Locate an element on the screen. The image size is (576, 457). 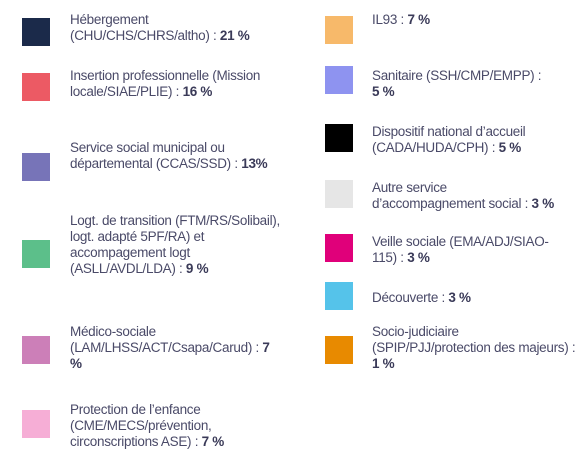
legend-value: 1 % is located at coordinates (383, 363).